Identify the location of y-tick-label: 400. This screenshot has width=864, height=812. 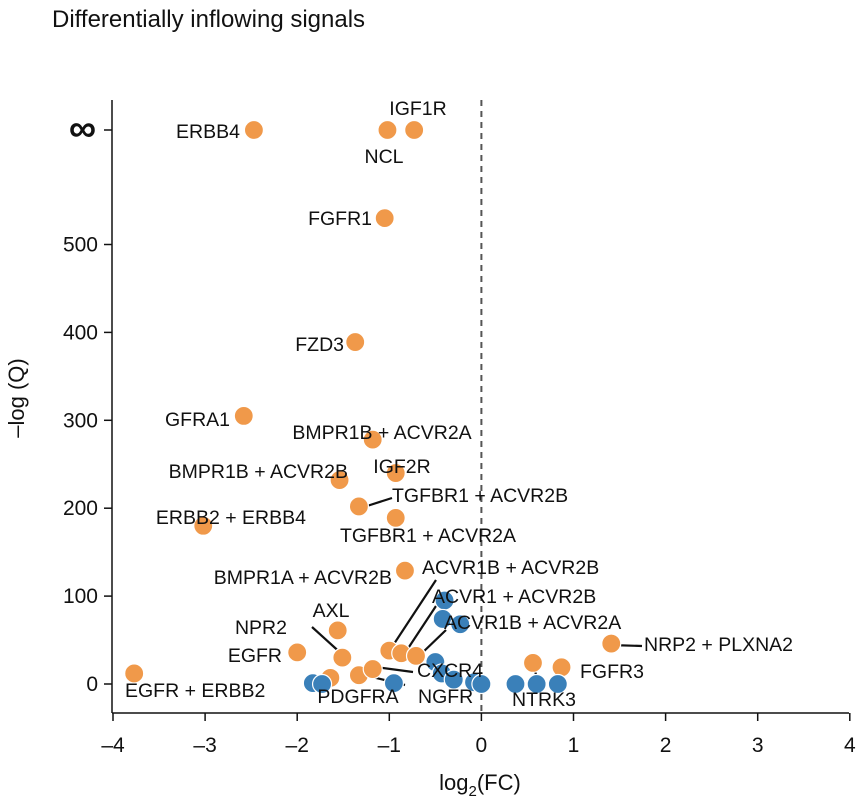
(80, 332).